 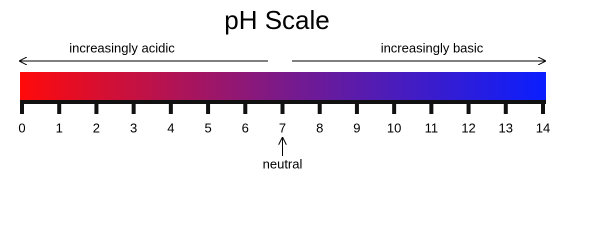 I want to click on tick-label: 12, so click(x=468, y=127).